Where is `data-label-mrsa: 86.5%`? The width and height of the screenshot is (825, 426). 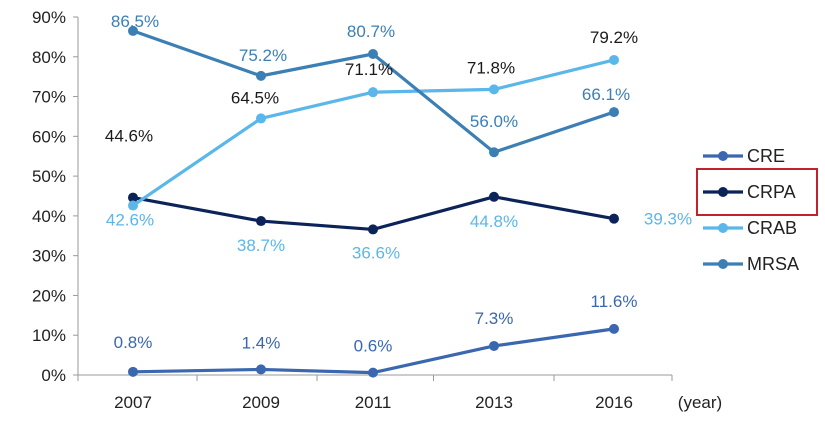 data-label-mrsa: 86.5% is located at coordinates (135, 21).